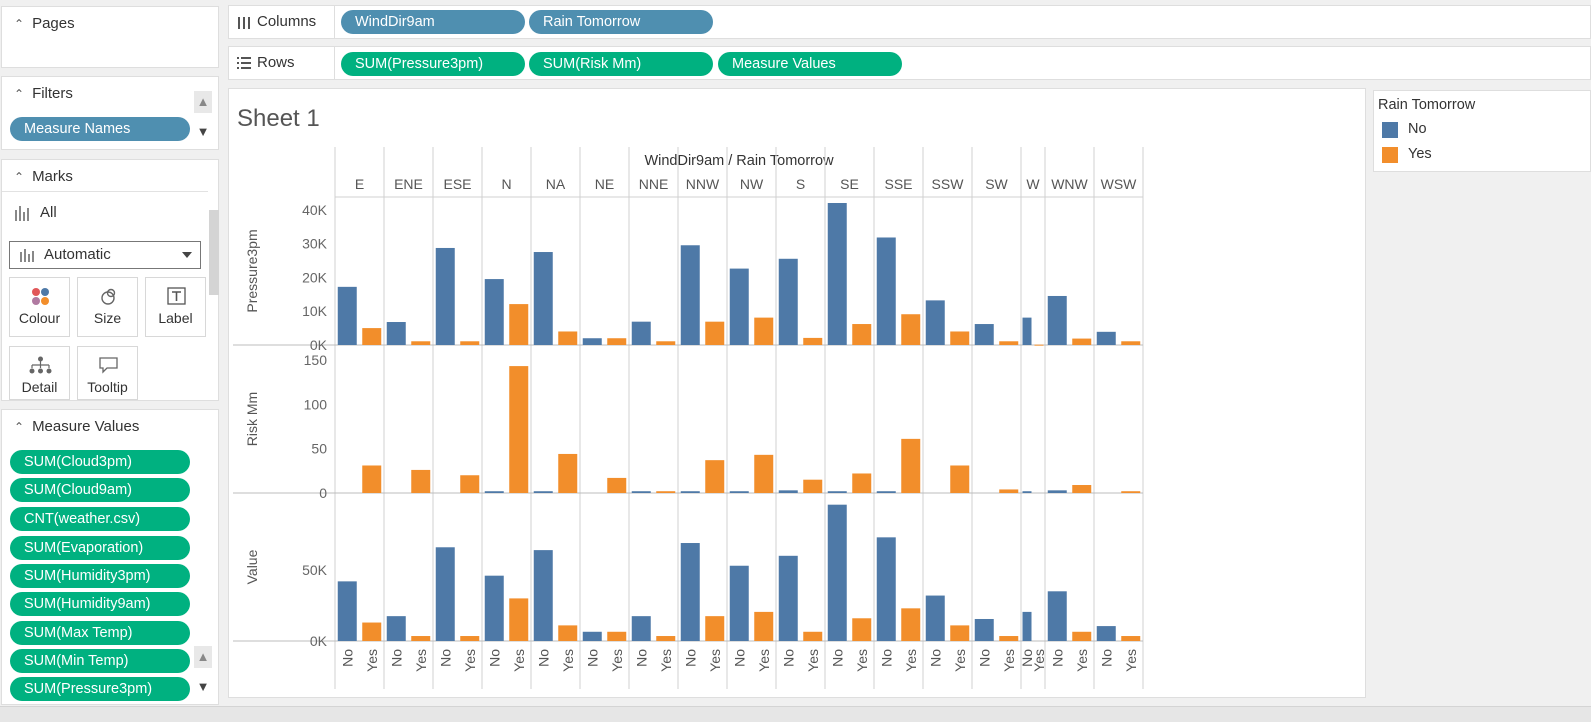 This screenshot has width=1591, height=722. What do you see at coordinates (316, 404) in the screenshot?
I see `y-tick-label: 100` at bounding box center [316, 404].